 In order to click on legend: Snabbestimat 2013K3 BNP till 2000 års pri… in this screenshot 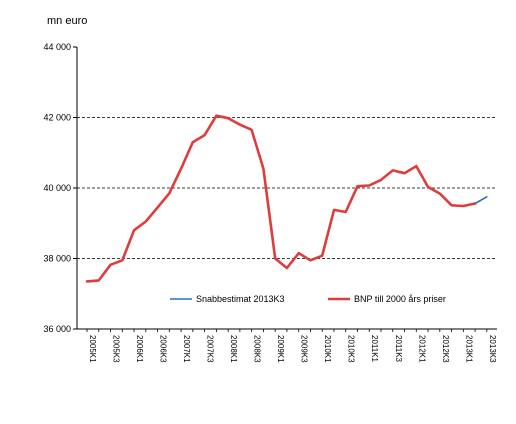, I will do `click(308, 299)`.